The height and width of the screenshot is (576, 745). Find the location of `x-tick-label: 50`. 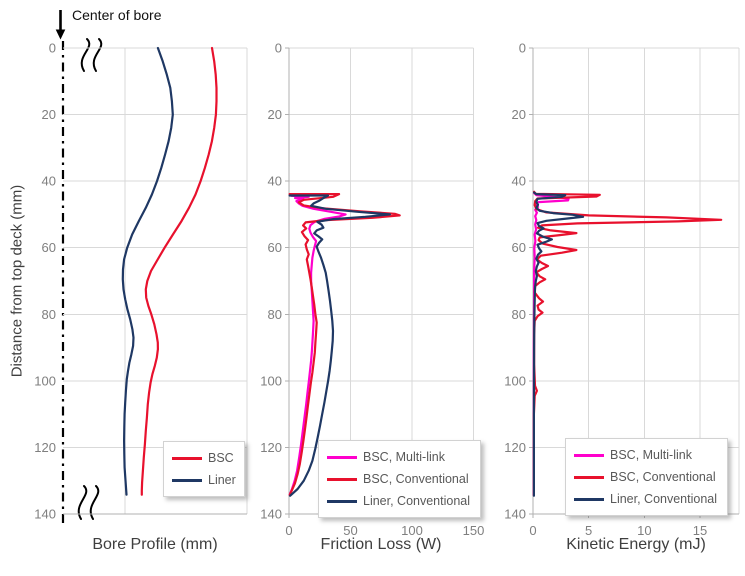

x-tick-label: 50 is located at coordinates (350, 530).